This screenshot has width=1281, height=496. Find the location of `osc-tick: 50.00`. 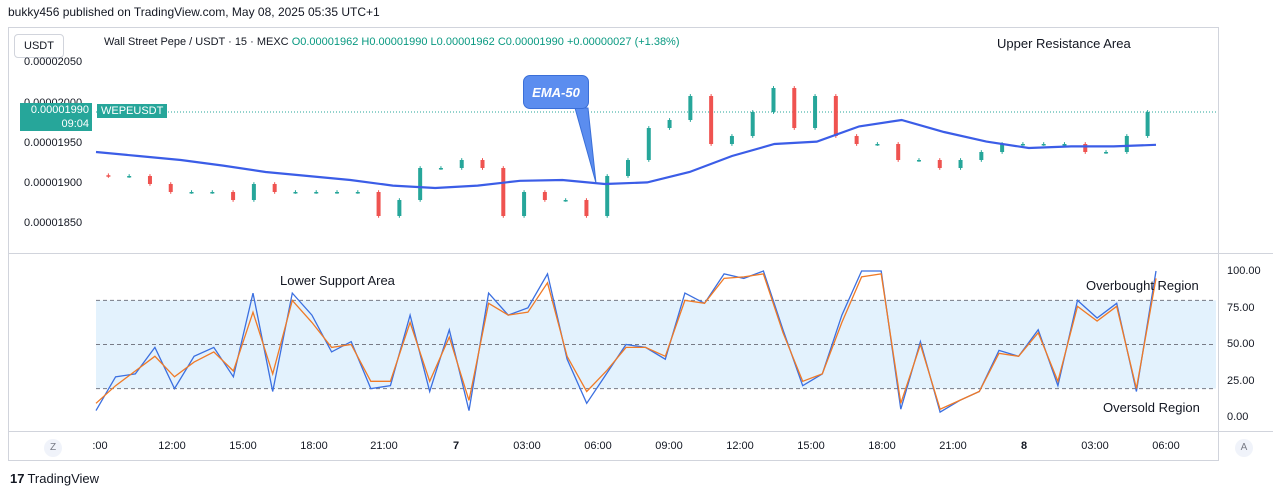

osc-tick: 50.00 is located at coordinates (1241, 344).